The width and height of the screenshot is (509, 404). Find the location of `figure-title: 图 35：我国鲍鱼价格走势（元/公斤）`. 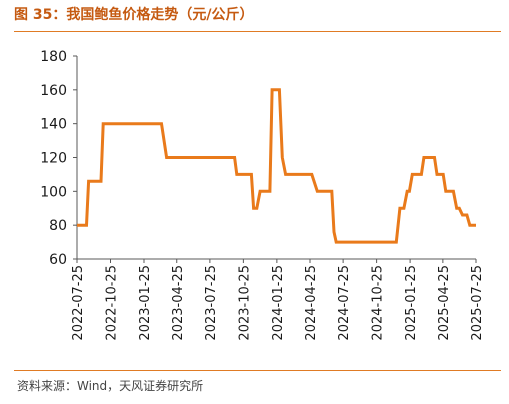

figure-title: 图 35：我国鲍鱼价格走势（元/公斤） is located at coordinates (134, 15).